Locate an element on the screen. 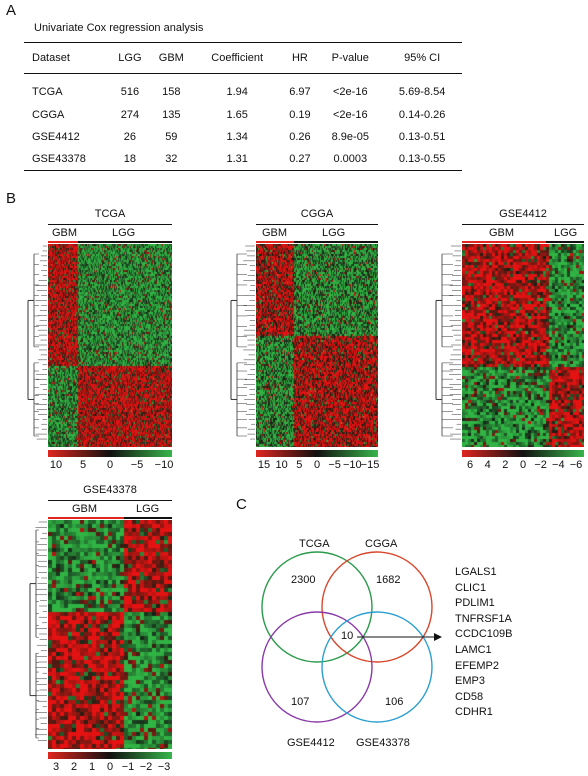 The image size is (588, 776). table-title: Univariate Cox regression analysis is located at coordinates (119, 28).